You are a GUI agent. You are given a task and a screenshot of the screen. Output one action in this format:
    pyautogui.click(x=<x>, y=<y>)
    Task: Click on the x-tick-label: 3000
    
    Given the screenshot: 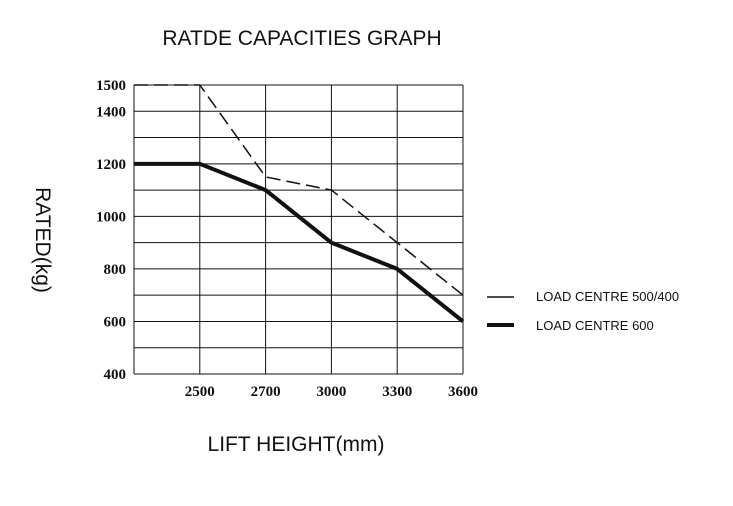 What is the action you would take?
    pyautogui.click(x=331, y=392)
    